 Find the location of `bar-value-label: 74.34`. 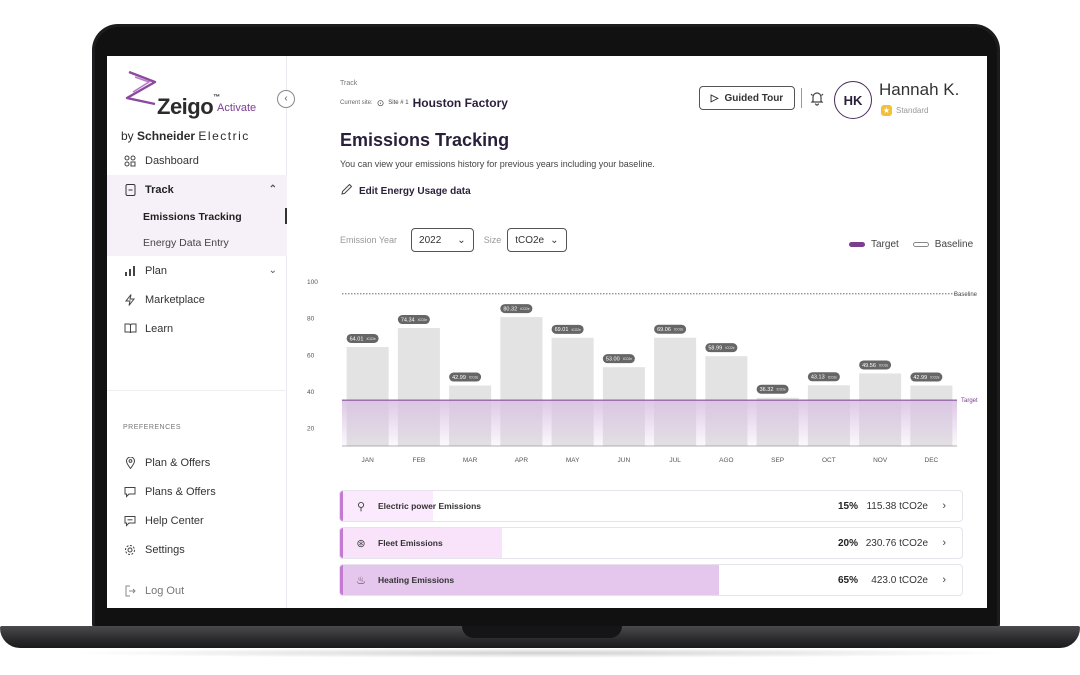

bar-value-label: 74.34 is located at coordinates (408, 320).